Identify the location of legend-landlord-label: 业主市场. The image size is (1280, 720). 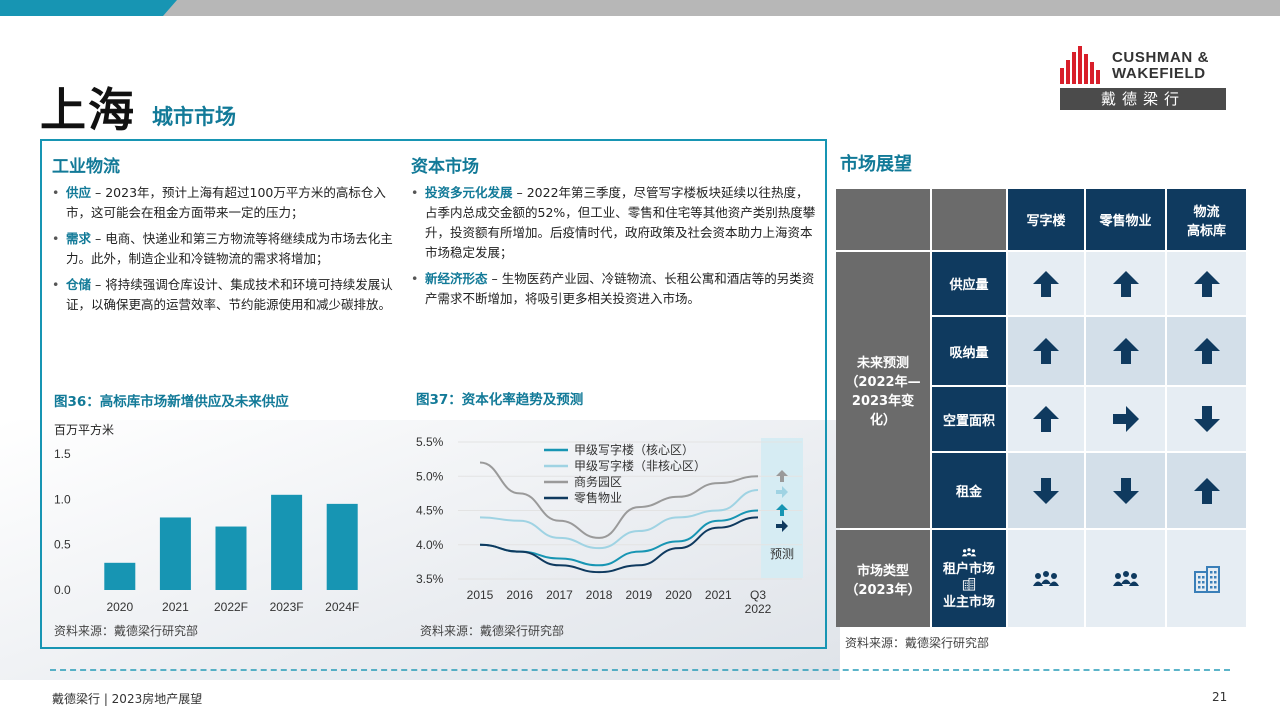
(968, 602).